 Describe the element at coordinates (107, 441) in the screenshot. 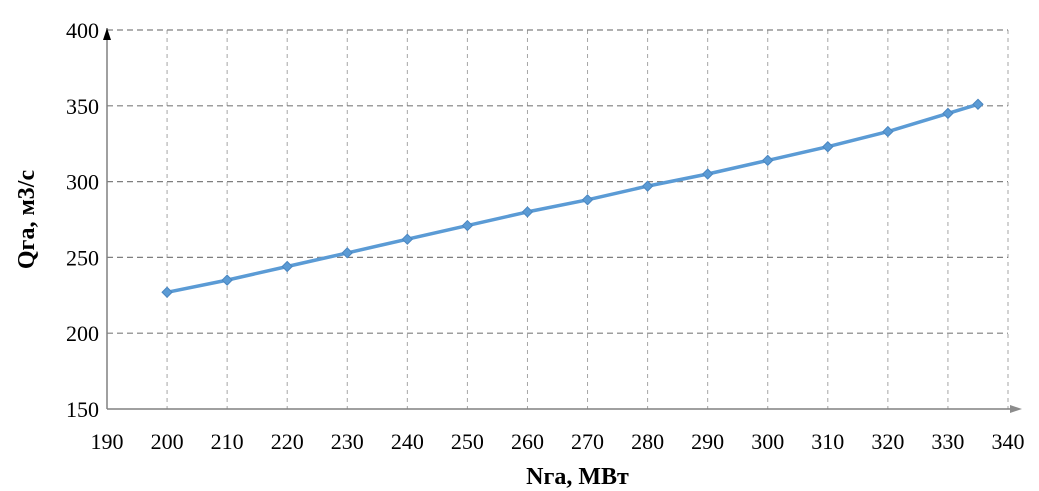

I see `x-tick-label-190: 190` at that location.